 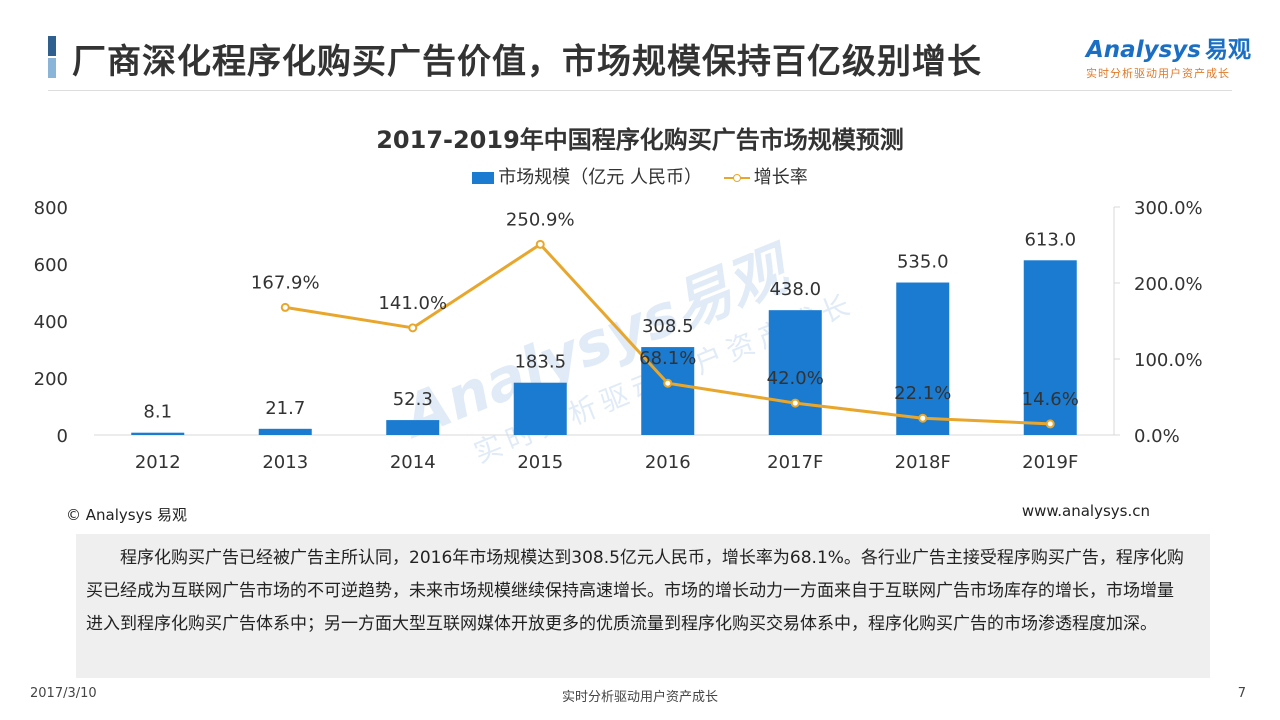 What do you see at coordinates (922, 393) in the screenshot?
I see `growth-rate-label: 22.1%` at bounding box center [922, 393].